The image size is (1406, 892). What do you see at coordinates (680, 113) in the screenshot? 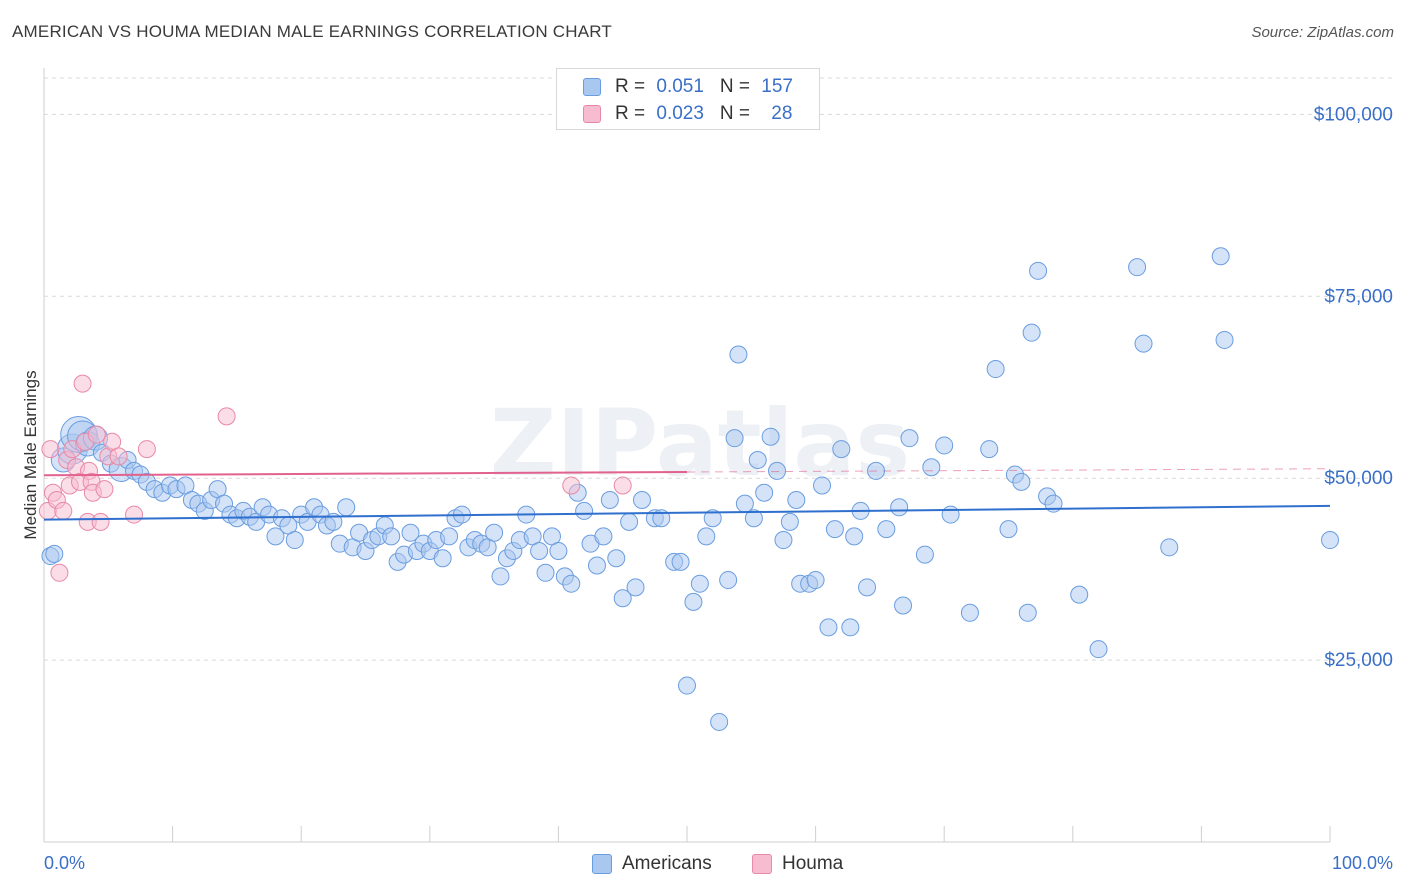
I see `legend-r-value: 0.023` at bounding box center [680, 113].